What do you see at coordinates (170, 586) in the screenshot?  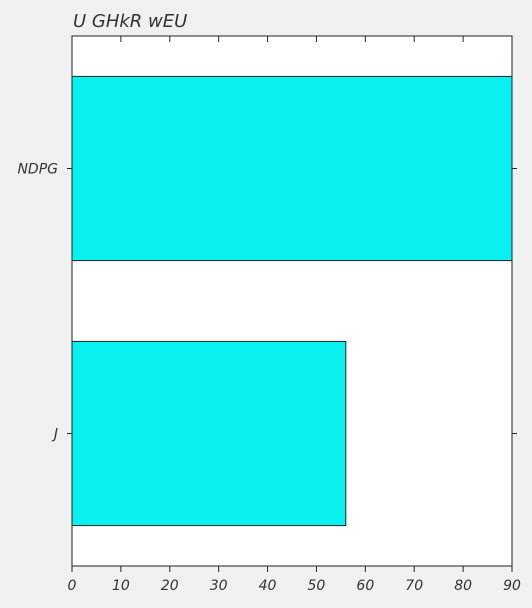 I see `x-tick-label: 20` at bounding box center [170, 586].